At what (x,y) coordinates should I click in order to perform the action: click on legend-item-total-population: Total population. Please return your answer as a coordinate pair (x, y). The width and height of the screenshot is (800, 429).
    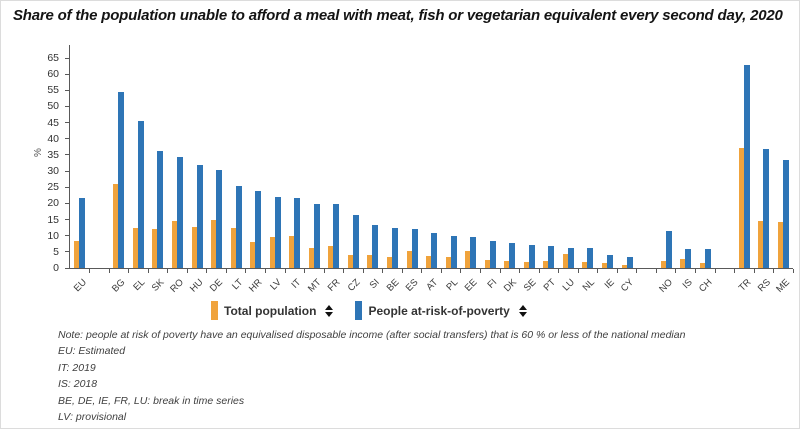
    Looking at the image, I should click on (272, 310).